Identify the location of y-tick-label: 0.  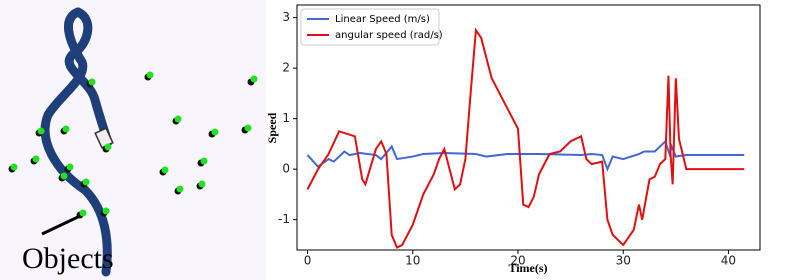
(286, 169).